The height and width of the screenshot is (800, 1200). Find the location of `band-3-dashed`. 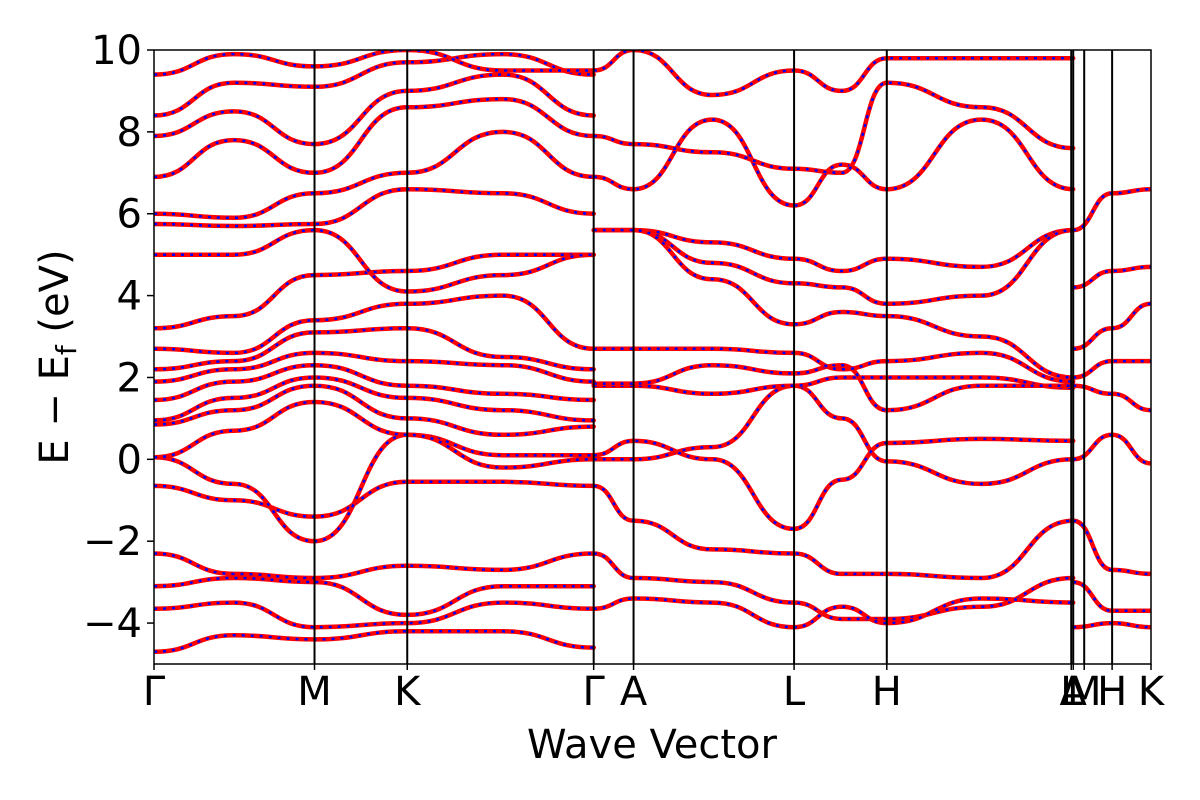

band-3-dashed is located at coordinates (374, 410).